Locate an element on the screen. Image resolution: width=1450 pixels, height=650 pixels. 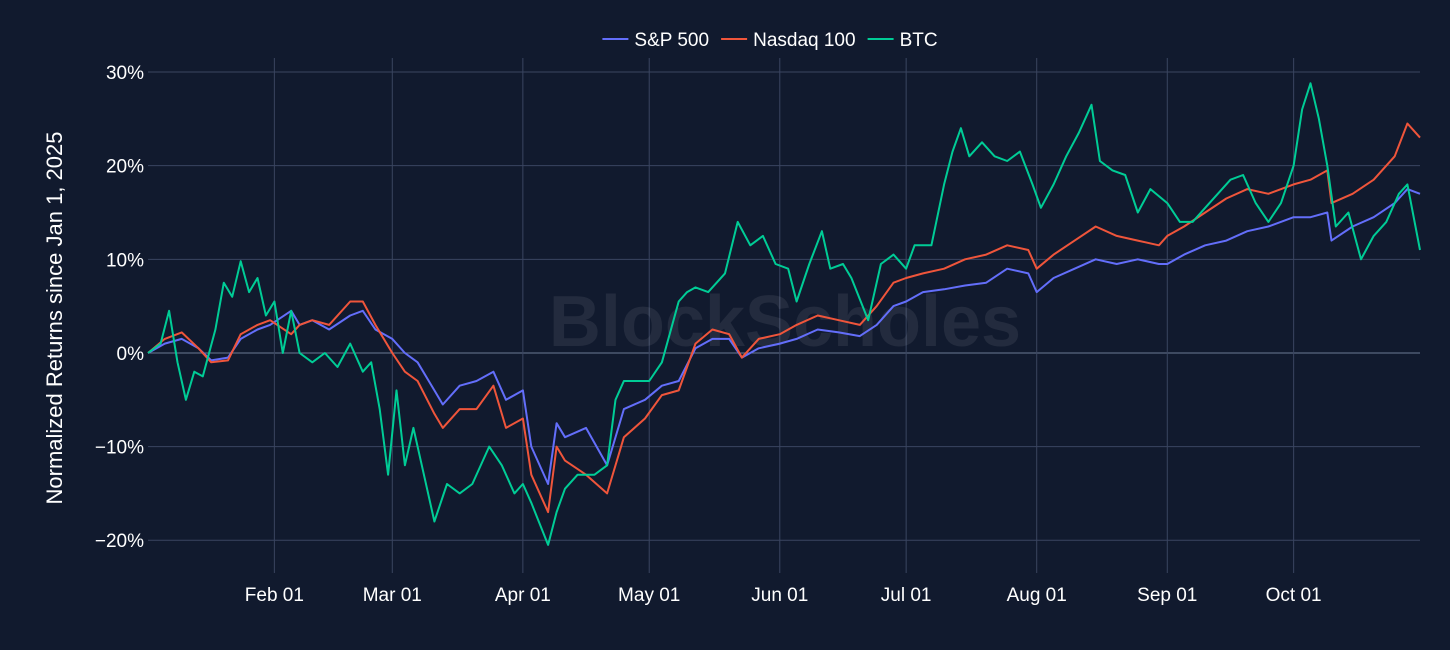
y-tick-label: −10% is located at coordinates (119, 448).